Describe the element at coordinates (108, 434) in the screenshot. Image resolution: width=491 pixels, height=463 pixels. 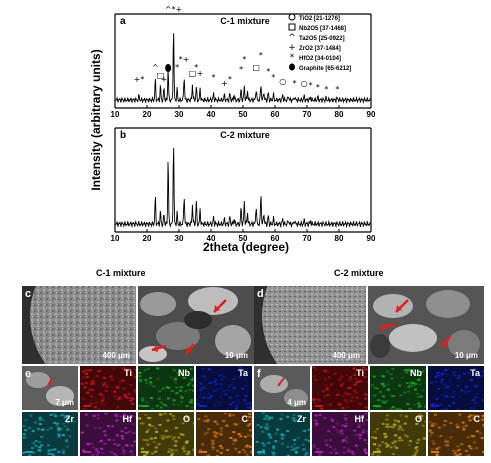
I see `element-map-hf: Hf` at that location.